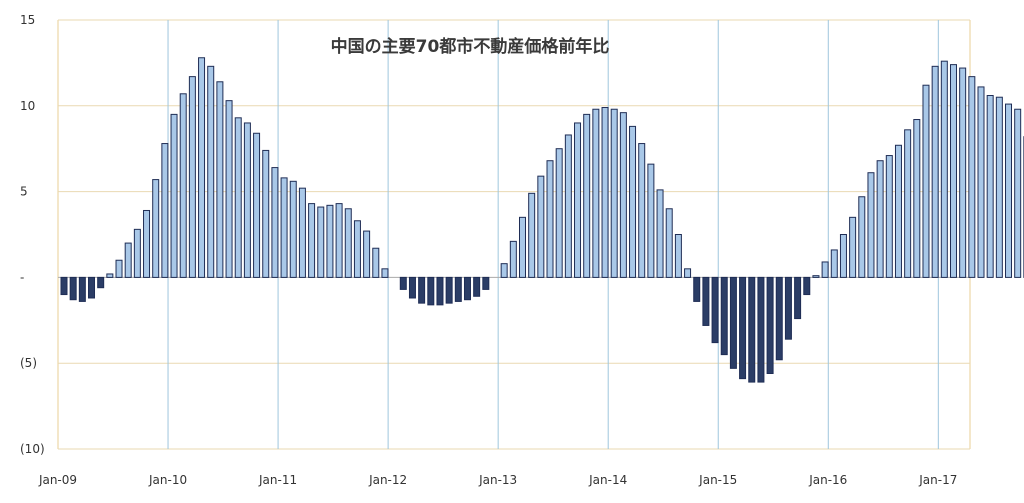 The width and height of the screenshot is (1024, 503). What do you see at coordinates (387, 480) in the screenshot?
I see `x-tick-label: Jan-12` at bounding box center [387, 480].